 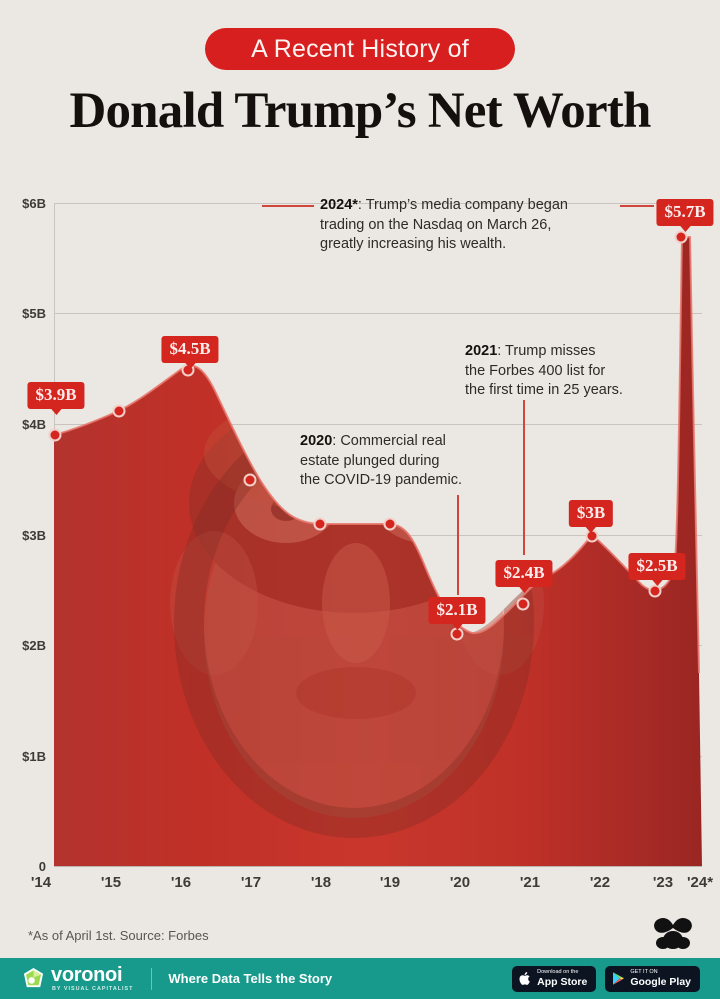 I want to click on x-tick-18: '18, so click(x=321, y=882).